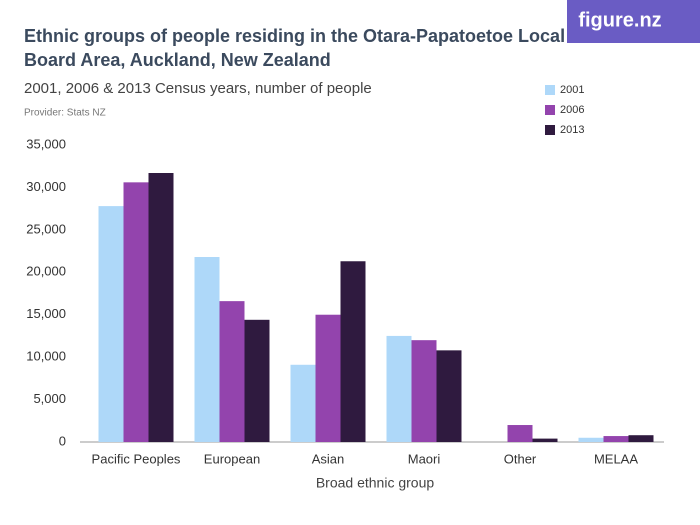 The width and height of the screenshot is (700, 525). I want to click on y-tick-label: 0, so click(62, 440).